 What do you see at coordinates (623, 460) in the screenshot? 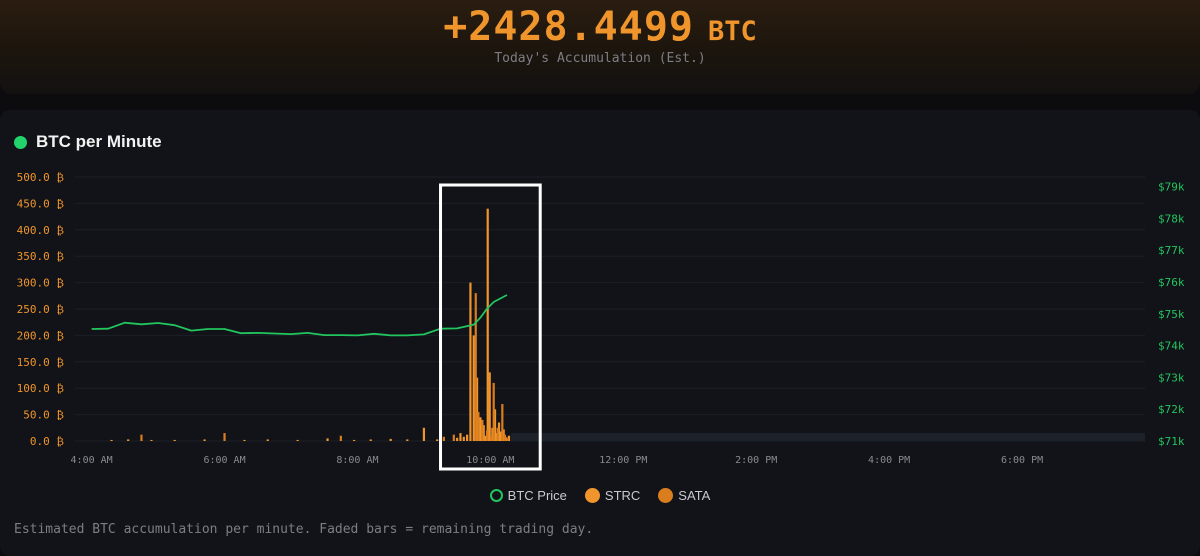
I see `x-tick-label: 12:00 PM` at bounding box center [623, 460].